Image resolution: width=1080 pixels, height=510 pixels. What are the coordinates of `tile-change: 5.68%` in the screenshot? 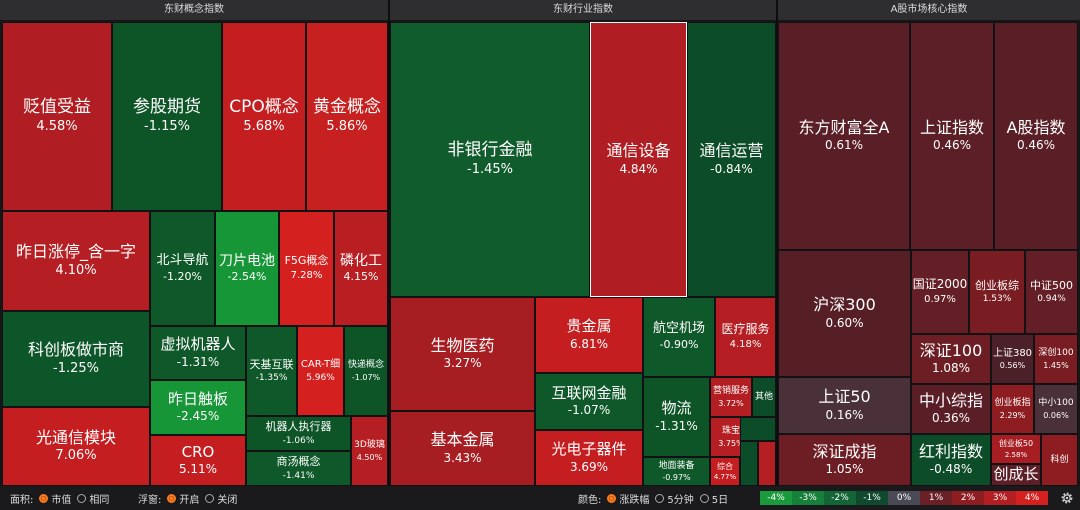 It's located at (264, 126).